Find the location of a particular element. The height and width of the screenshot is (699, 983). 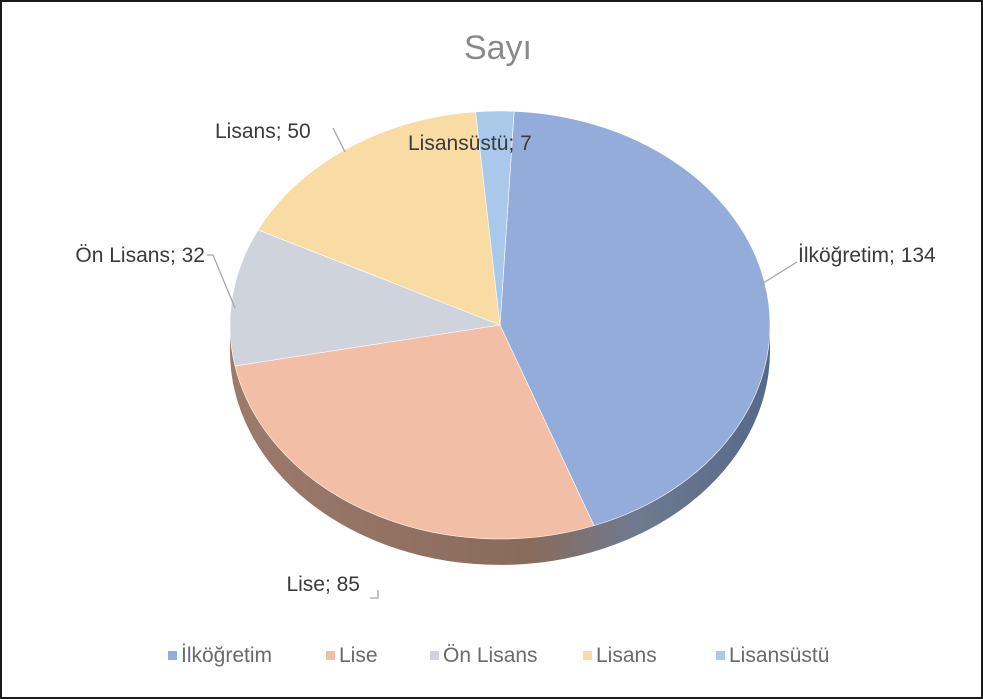

legend-item-lisans: Lisans is located at coordinates (620, 655).